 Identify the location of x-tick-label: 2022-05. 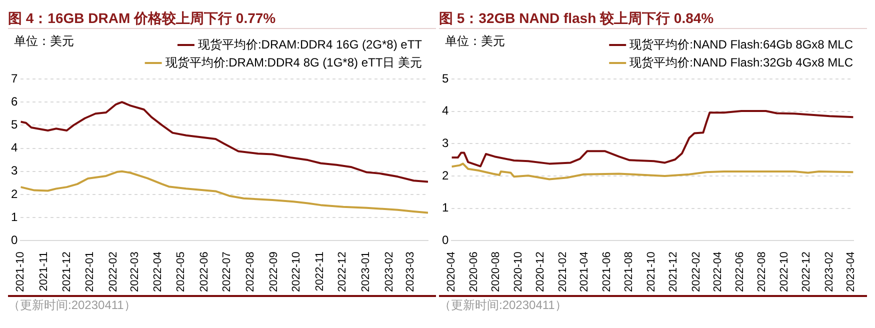
(180, 272).